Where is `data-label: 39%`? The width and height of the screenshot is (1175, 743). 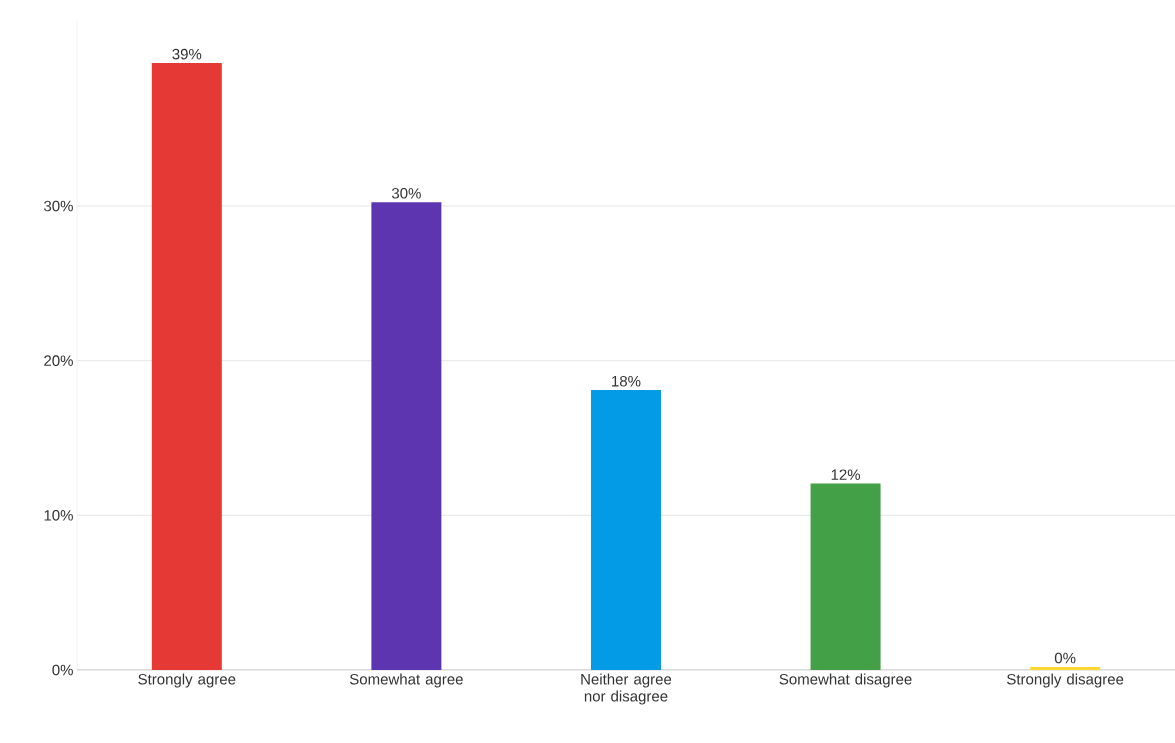
data-label: 39% is located at coordinates (187, 54).